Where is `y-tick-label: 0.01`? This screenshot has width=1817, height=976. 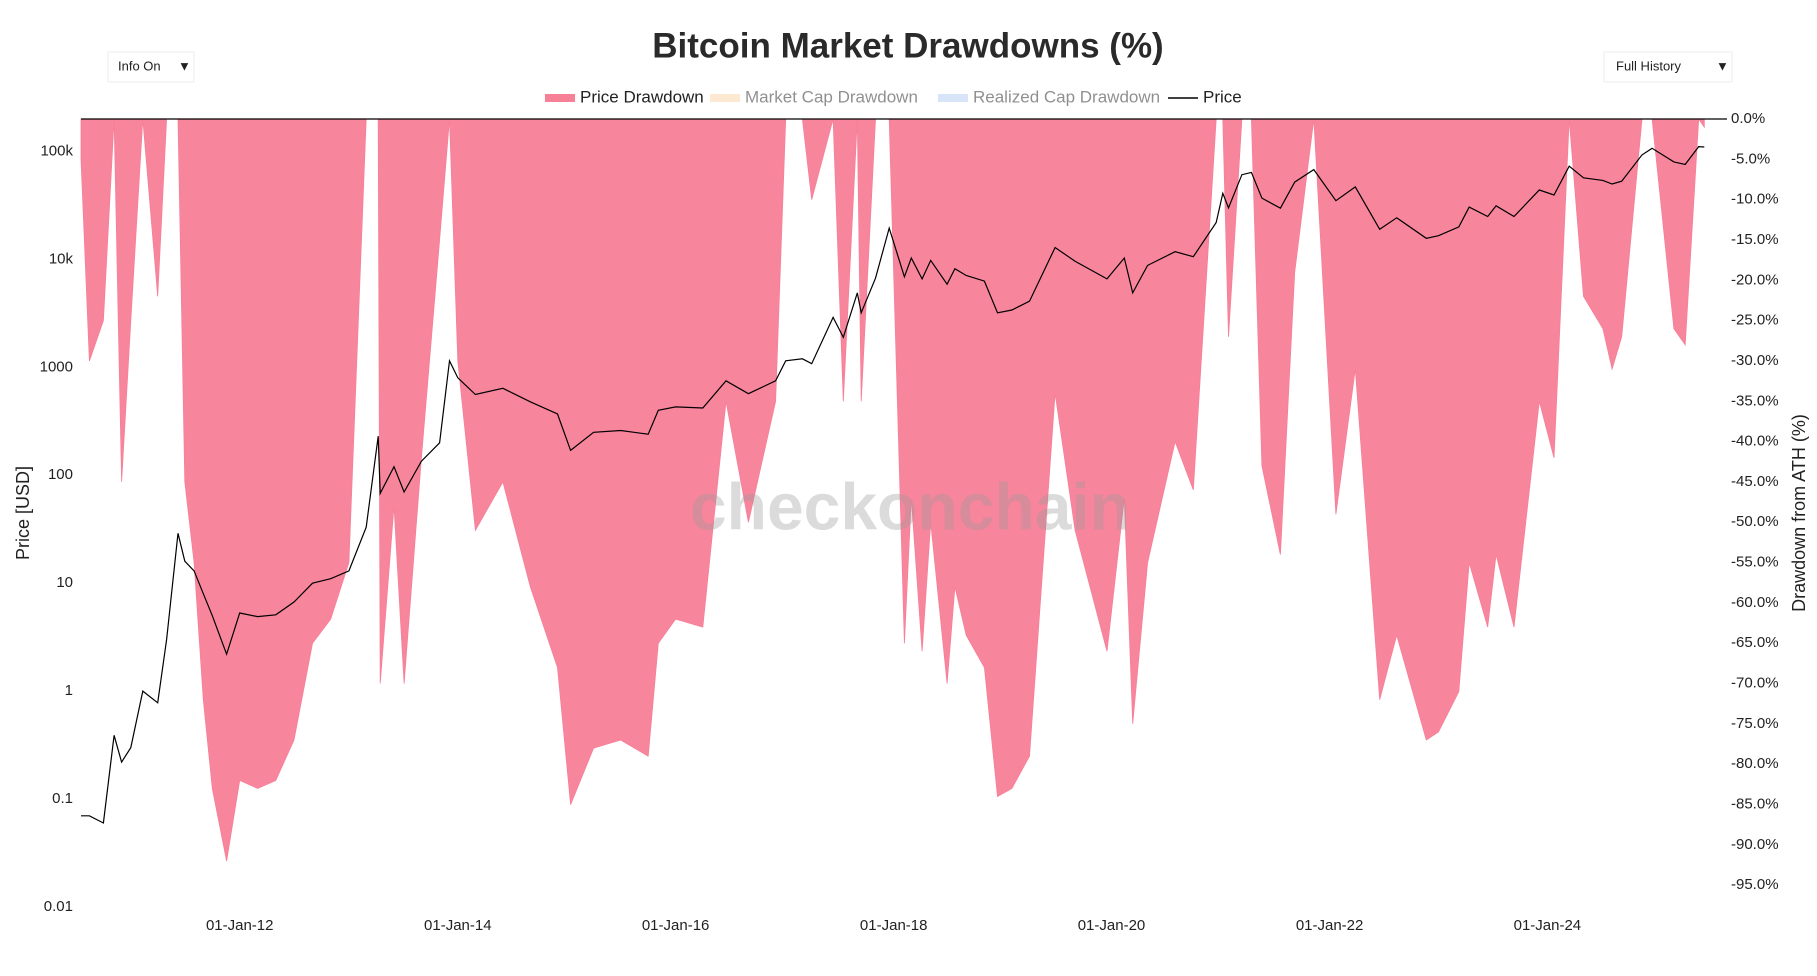
y-tick-label: 0.01 is located at coordinates (58, 906).